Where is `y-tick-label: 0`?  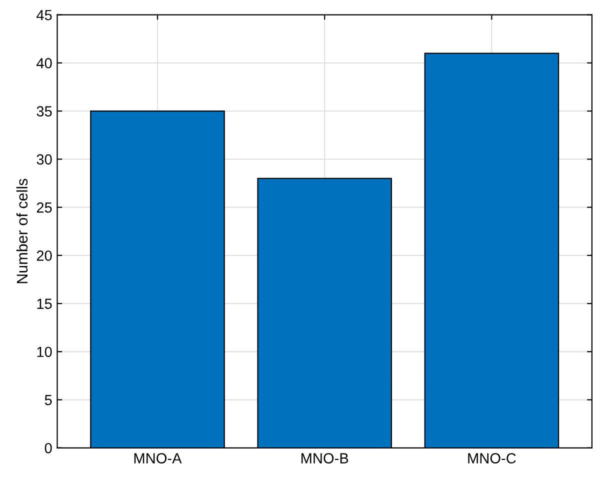
y-tick-label: 0 is located at coordinates (48, 448).